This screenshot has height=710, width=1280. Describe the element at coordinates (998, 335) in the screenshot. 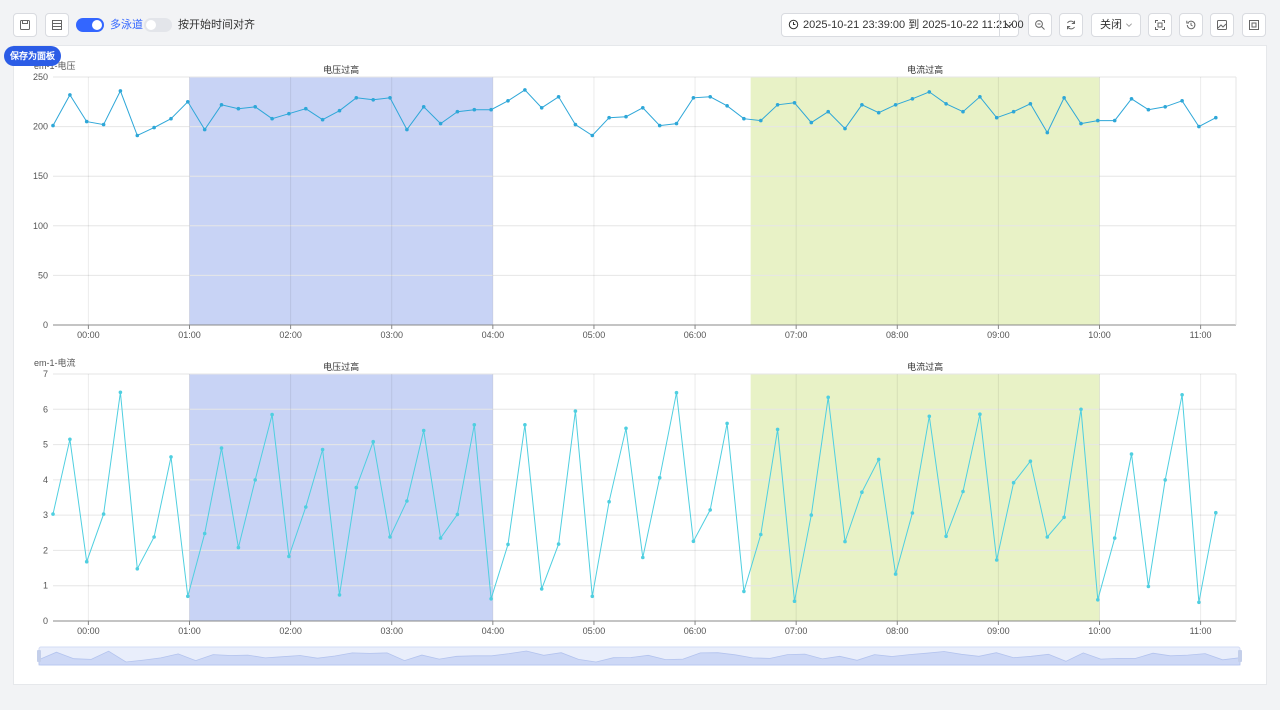

I see `x-tick-label: 09:00` at that location.